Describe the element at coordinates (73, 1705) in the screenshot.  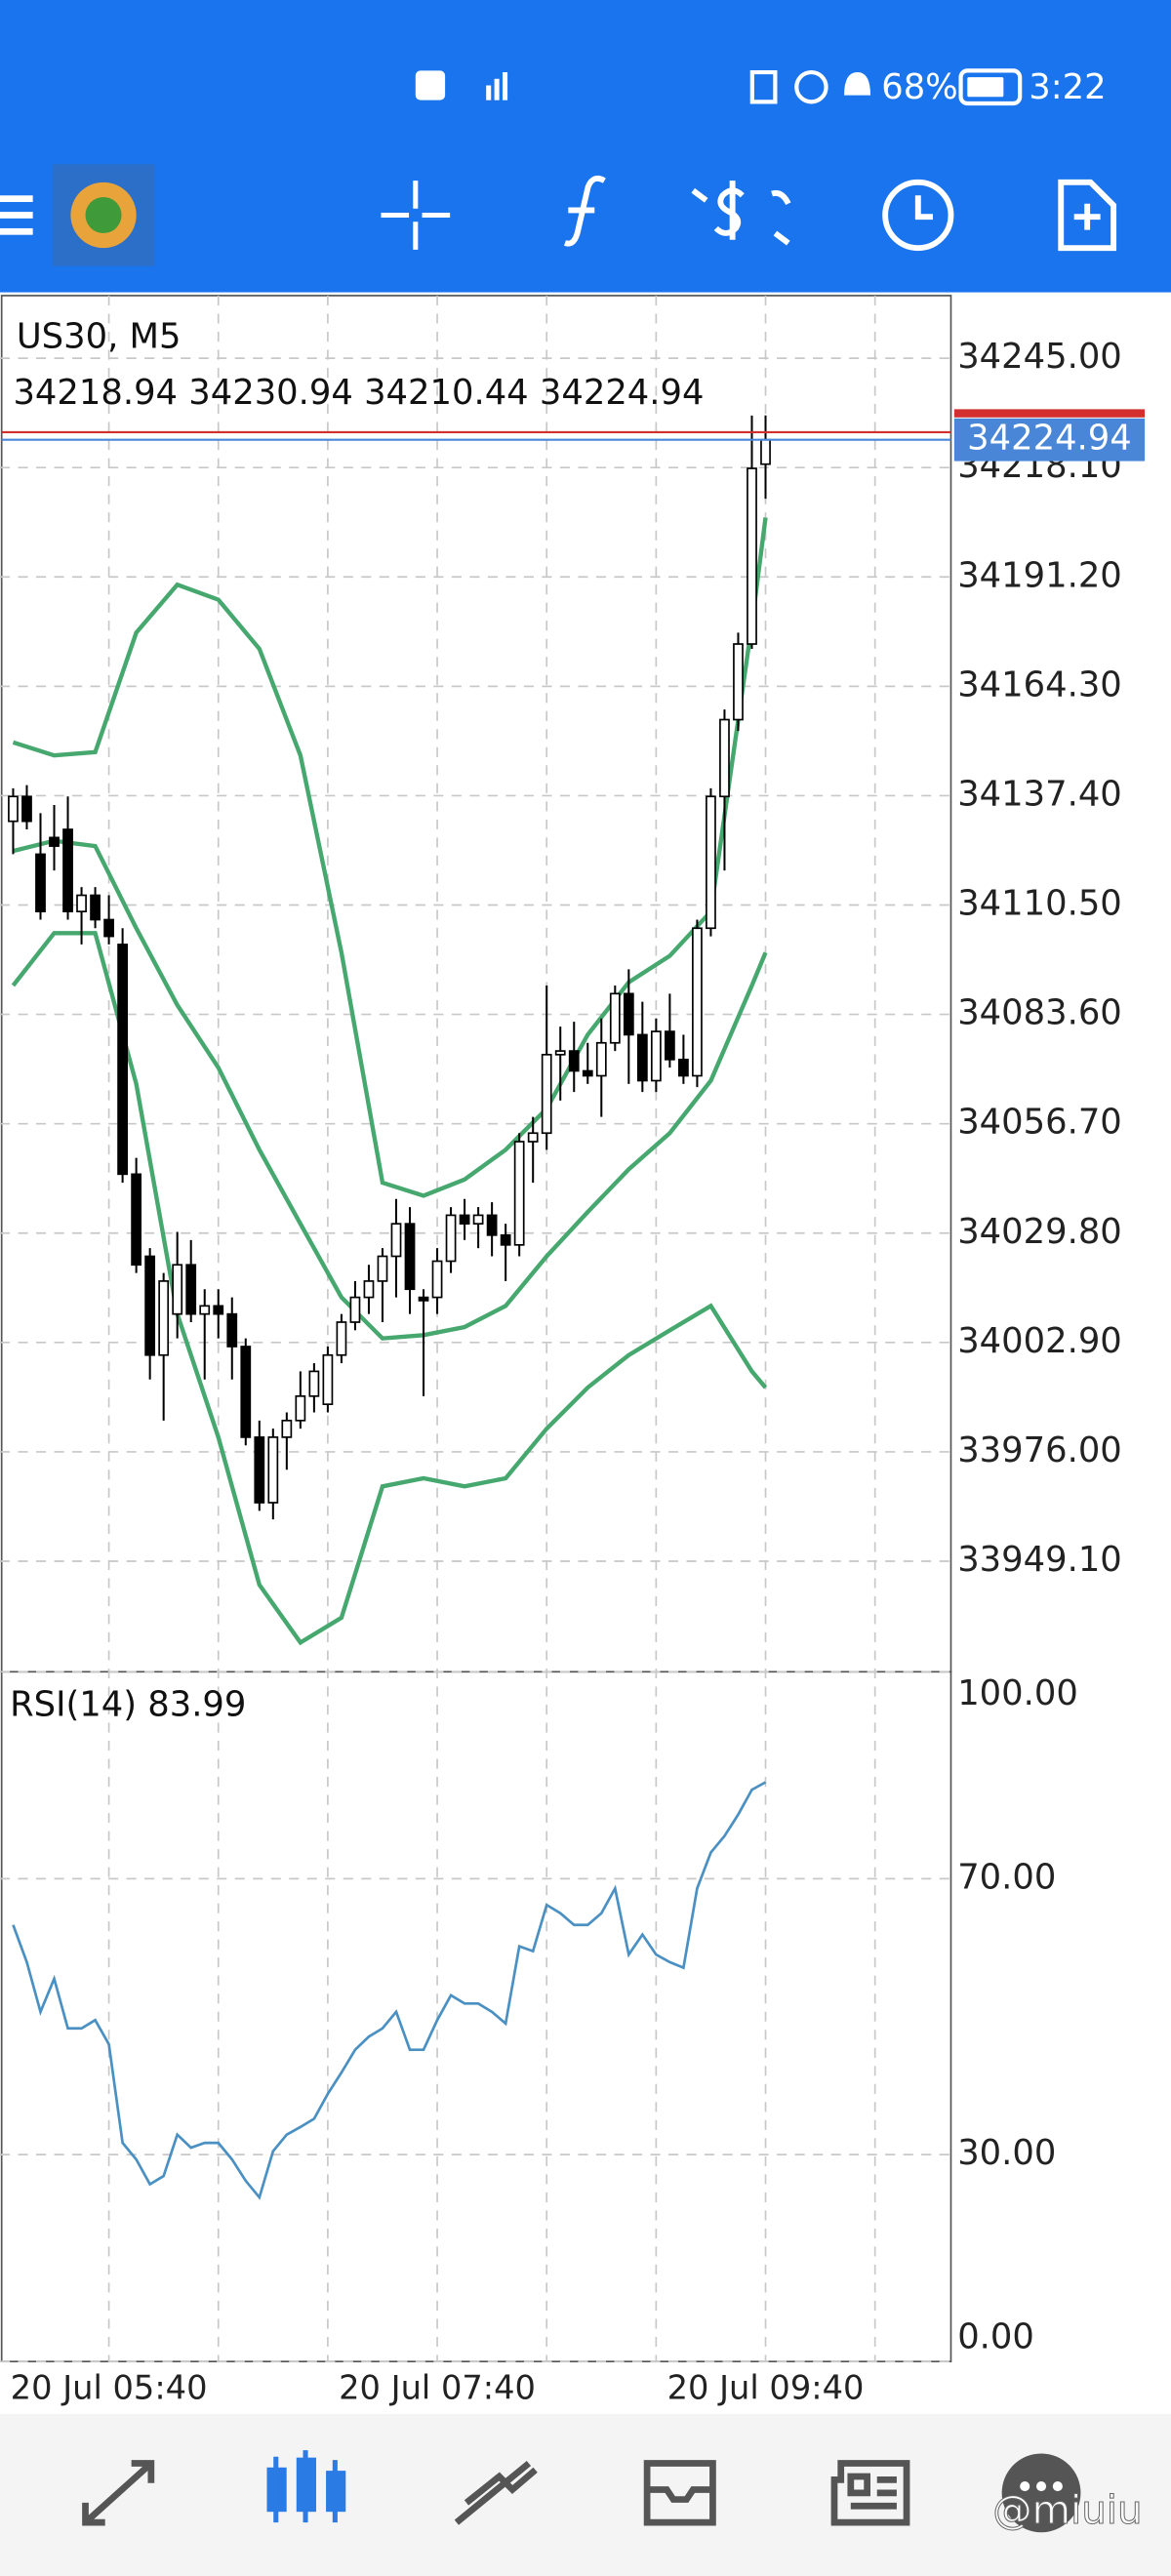
I see `rsi-label: RSI(14)` at that location.